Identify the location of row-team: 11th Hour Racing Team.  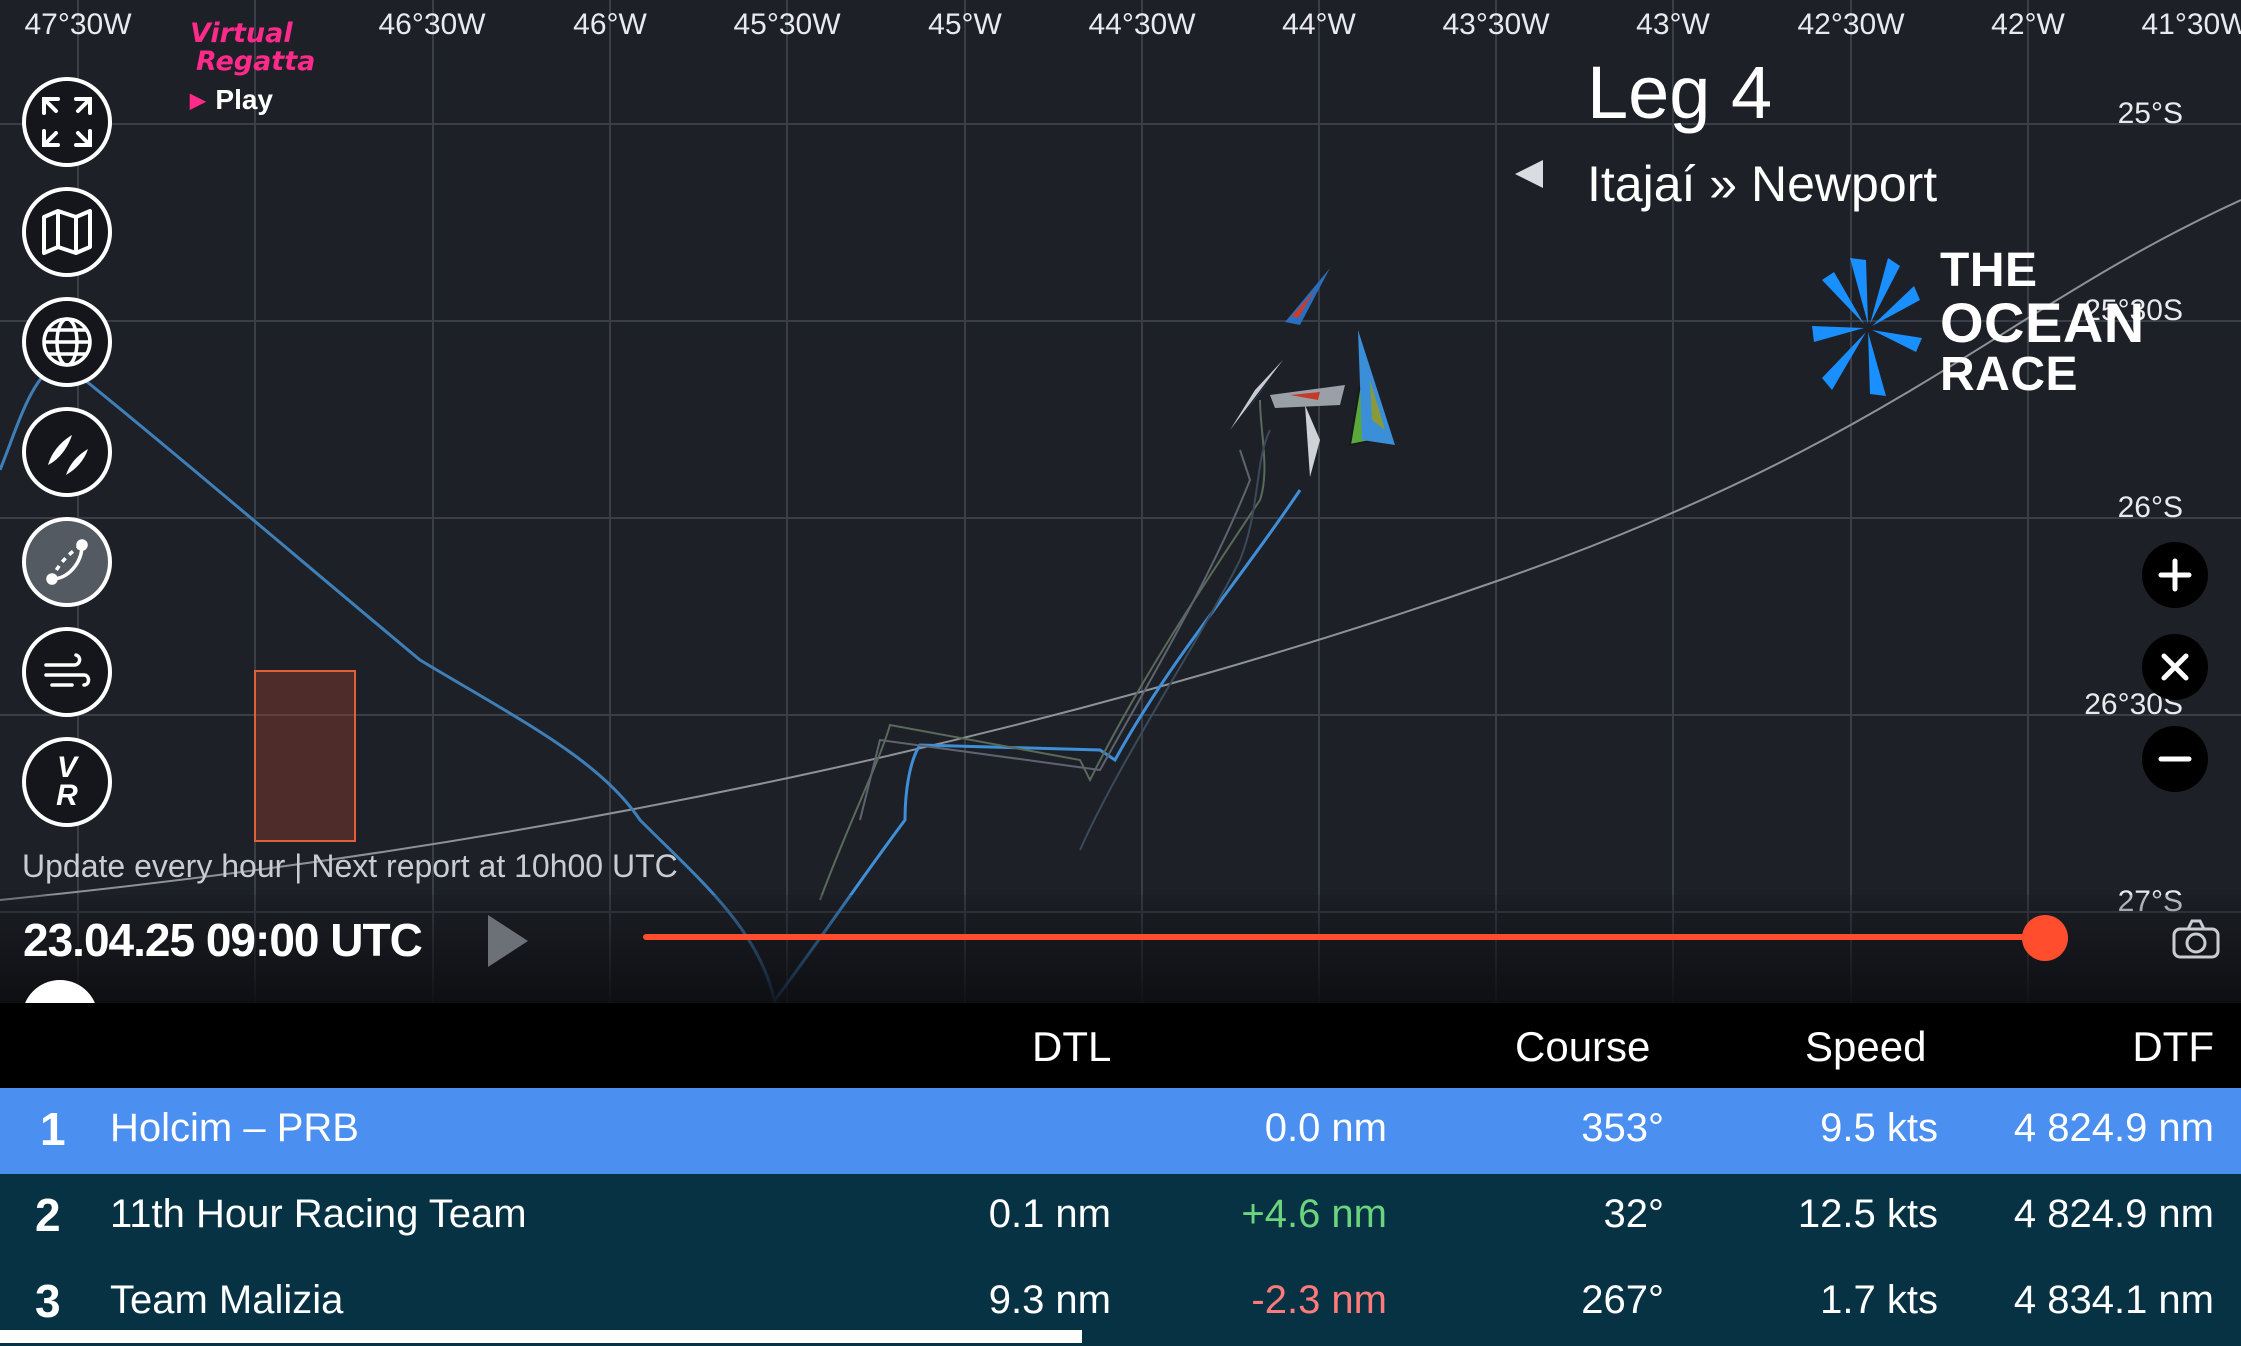
(318, 1214).